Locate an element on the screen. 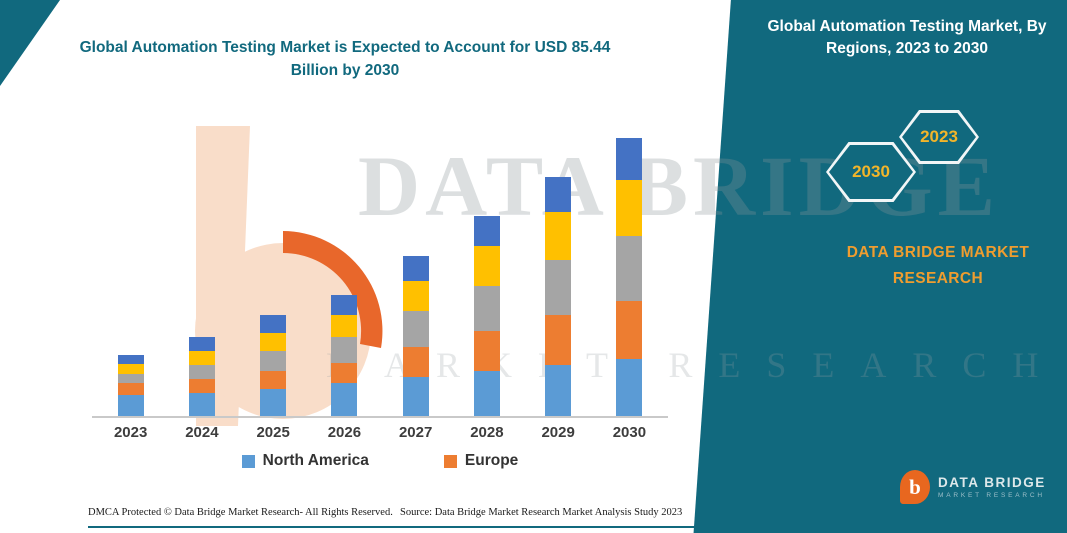 The height and width of the screenshot is (533, 1067). x-axis-label: 2026 is located at coordinates (344, 432).